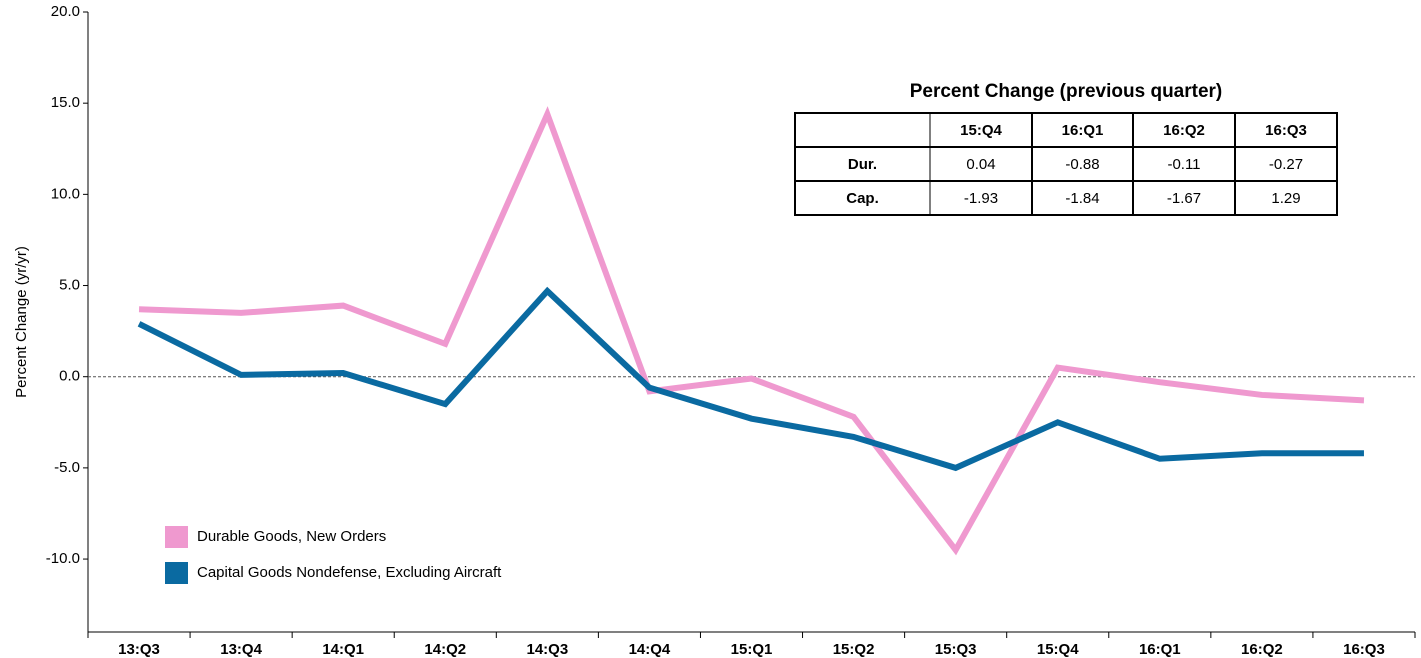 The image size is (1421, 658). I want to click on x-tick-label: 14:Q2, so click(445, 649).